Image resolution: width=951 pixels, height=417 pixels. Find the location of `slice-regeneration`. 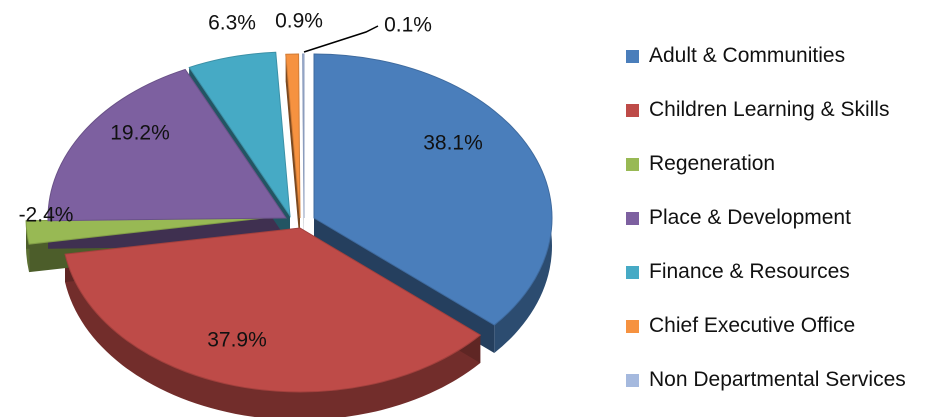

slice-regeneration is located at coordinates (145, 231).